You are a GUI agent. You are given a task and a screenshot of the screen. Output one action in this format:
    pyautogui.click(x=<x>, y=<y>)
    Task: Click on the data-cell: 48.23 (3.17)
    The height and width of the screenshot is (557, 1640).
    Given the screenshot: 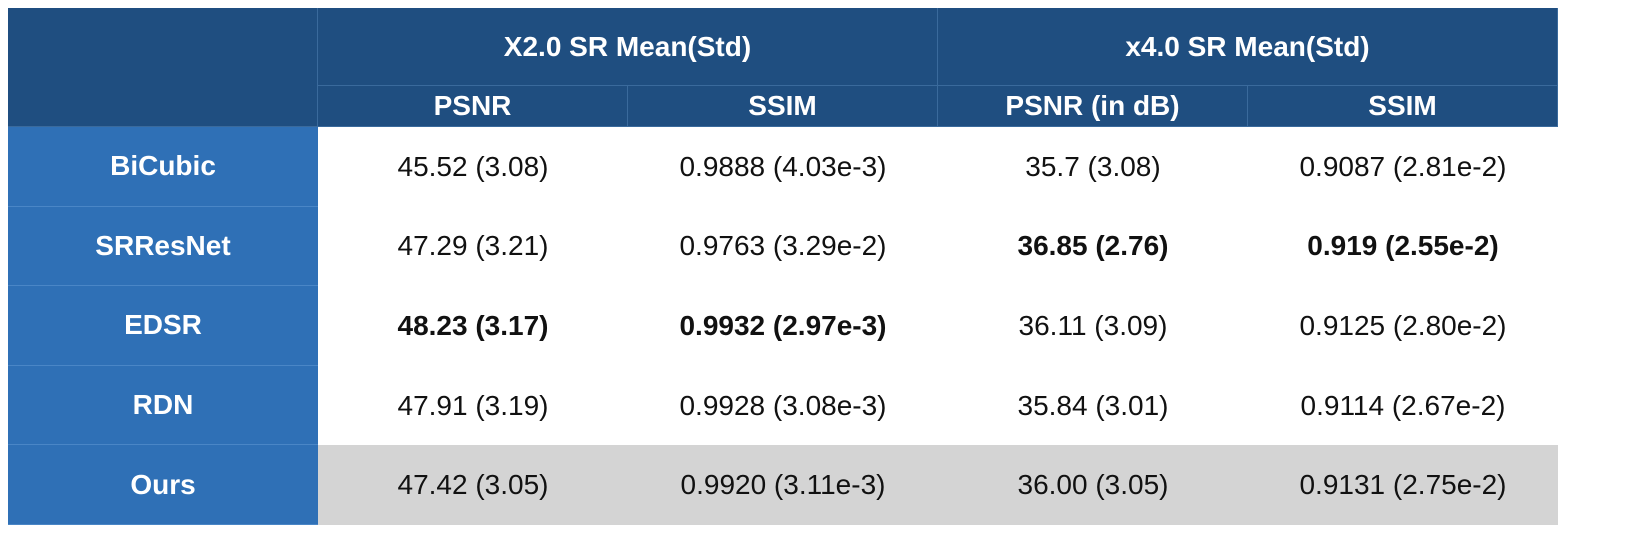 What is the action you would take?
    pyautogui.click(x=473, y=326)
    